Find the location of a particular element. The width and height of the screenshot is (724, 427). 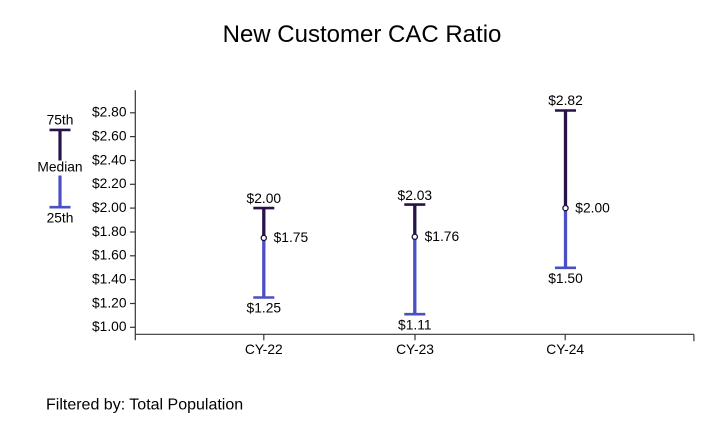

svg-text: $2.20 is located at coordinates (109, 183).